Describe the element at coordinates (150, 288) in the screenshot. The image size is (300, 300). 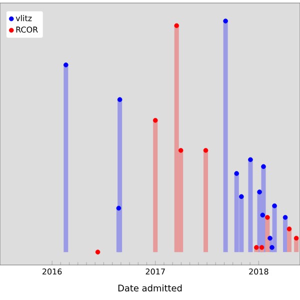
I see `x-axis-title: Date admitted` at that location.